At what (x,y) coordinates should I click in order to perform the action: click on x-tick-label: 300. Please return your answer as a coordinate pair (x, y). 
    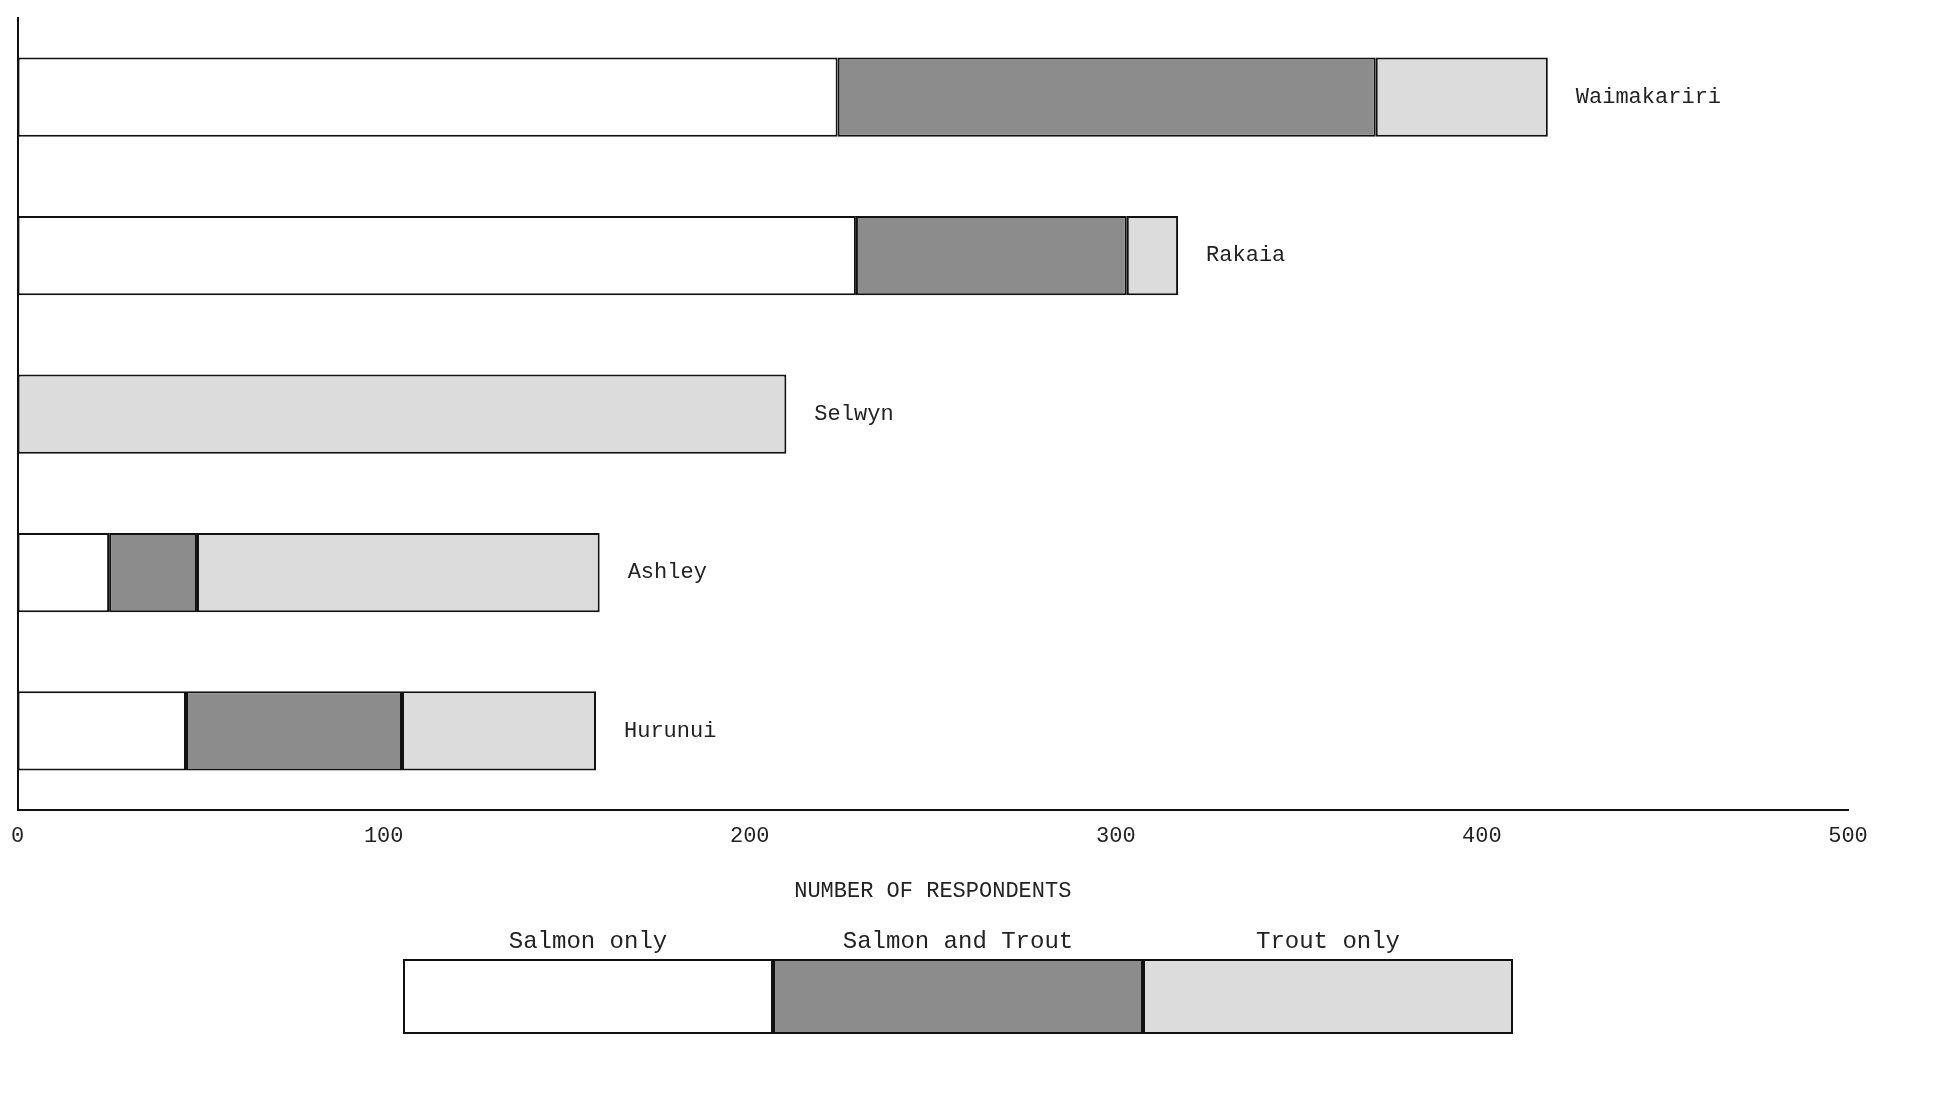
    Looking at the image, I should click on (1116, 837).